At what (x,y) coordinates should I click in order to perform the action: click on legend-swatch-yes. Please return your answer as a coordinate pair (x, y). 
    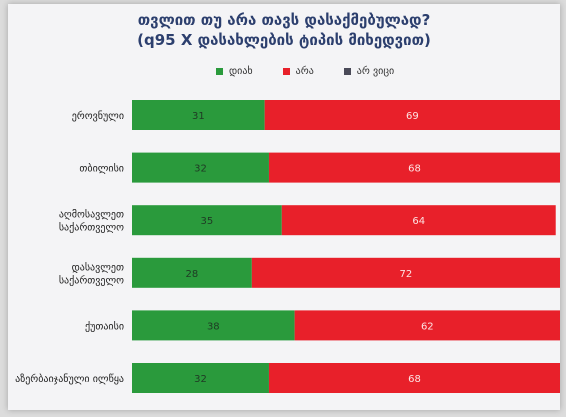
    Looking at the image, I should click on (219, 71).